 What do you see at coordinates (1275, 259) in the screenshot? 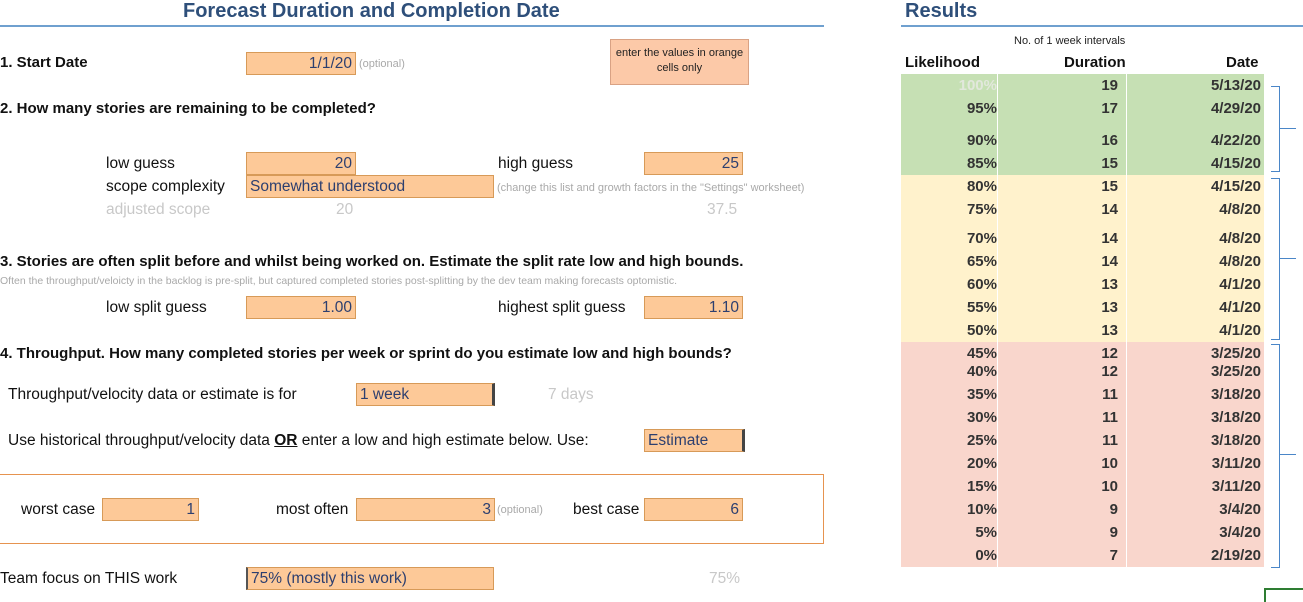
I see `bracket-yellow` at bounding box center [1275, 259].